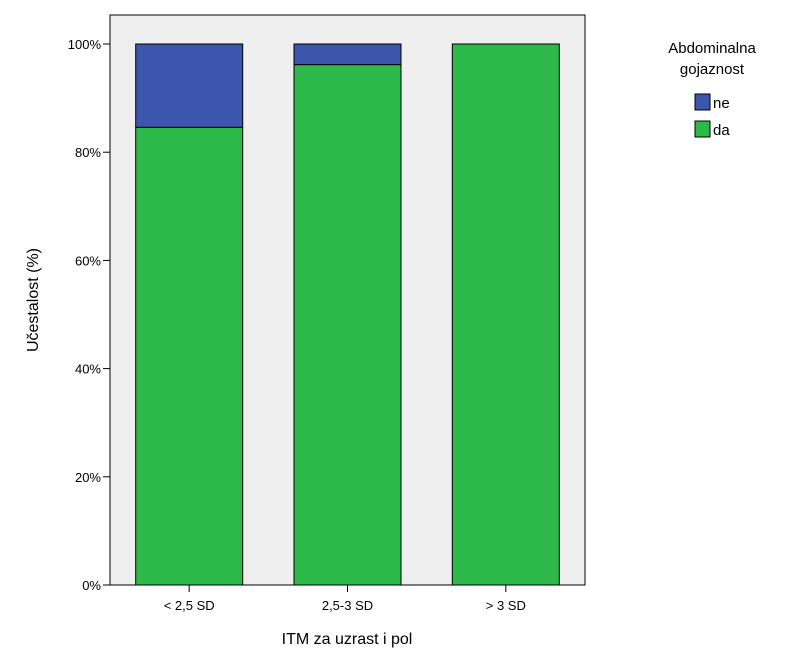  I want to click on y-tick-label: 60%, so click(88, 260).